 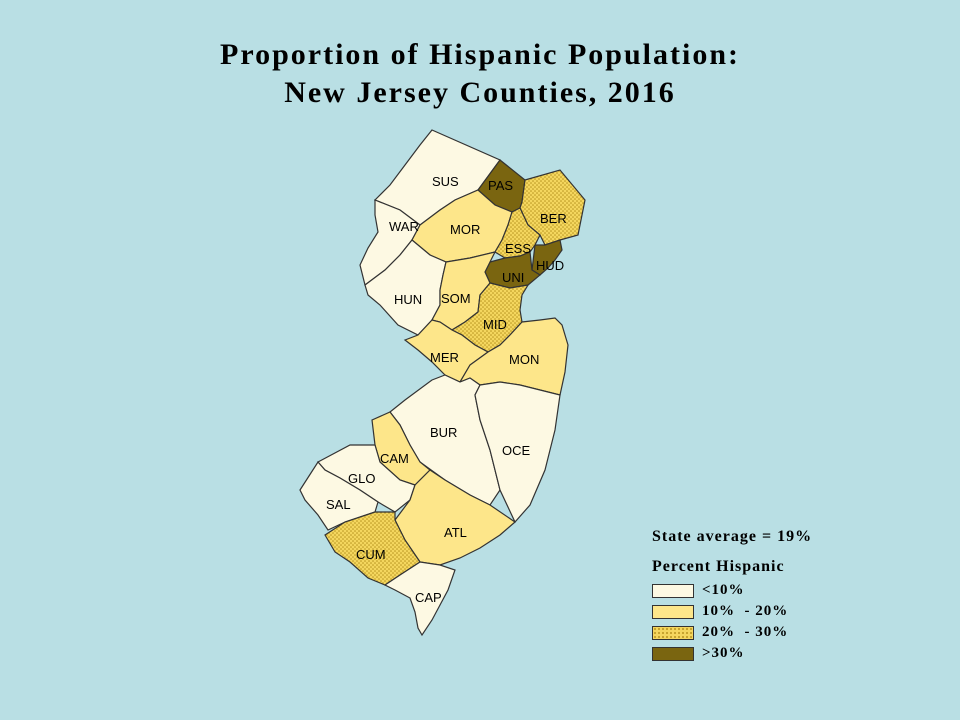 I want to click on county-label-oce: OCE, so click(x=516, y=450).